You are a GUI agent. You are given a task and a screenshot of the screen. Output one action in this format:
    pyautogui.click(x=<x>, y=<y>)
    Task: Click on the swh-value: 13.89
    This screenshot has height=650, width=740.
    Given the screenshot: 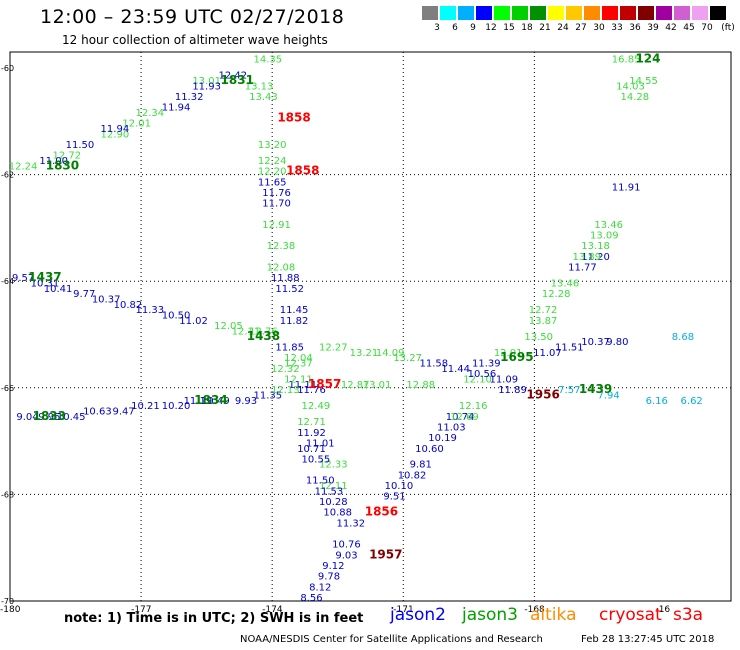 What is the action you would take?
    pyautogui.click(x=586, y=257)
    